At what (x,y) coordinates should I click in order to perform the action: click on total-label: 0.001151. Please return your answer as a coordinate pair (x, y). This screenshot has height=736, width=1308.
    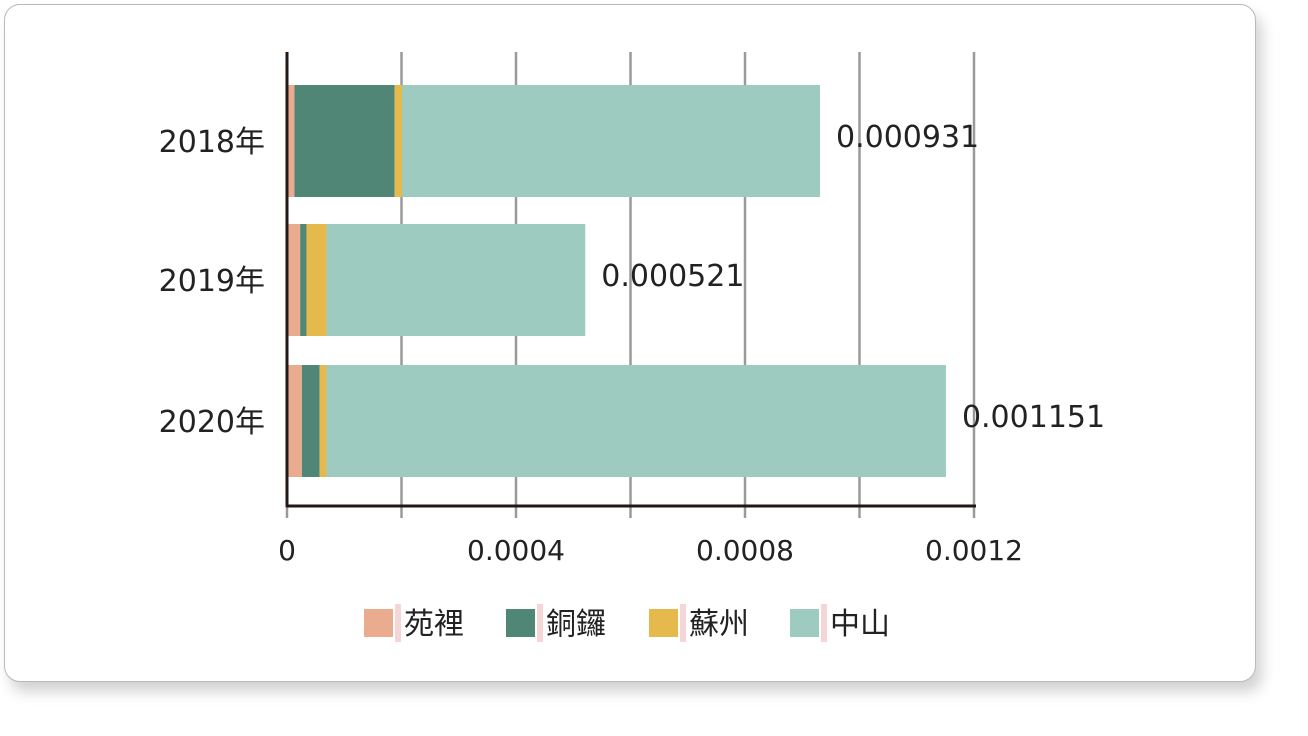
    Looking at the image, I should click on (1033, 417).